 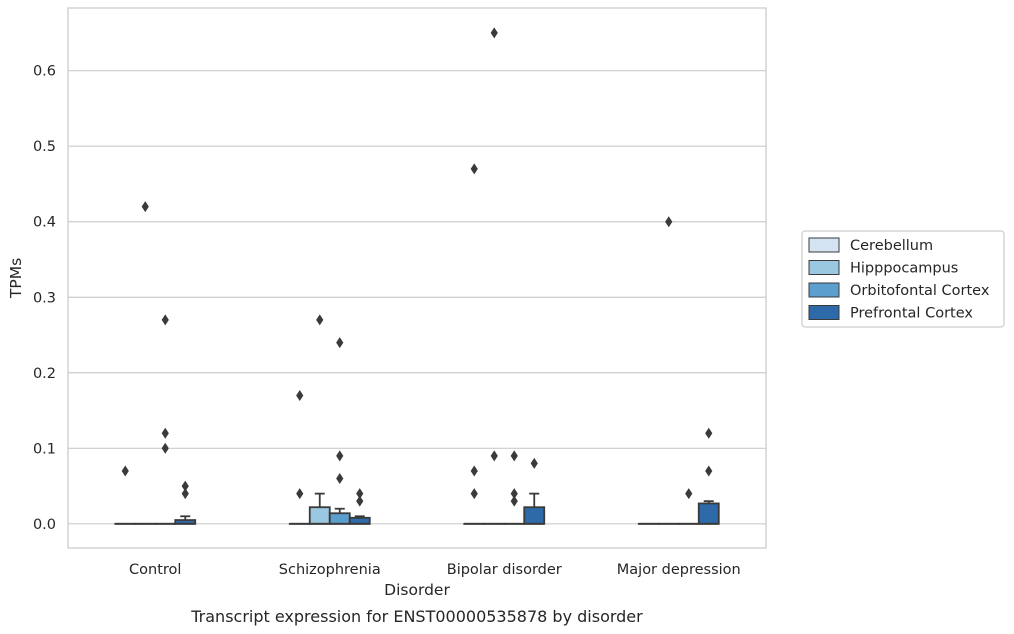 What do you see at coordinates (504, 570) in the screenshot?
I see `x-tick-label: Bipolar disorder` at bounding box center [504, 570].